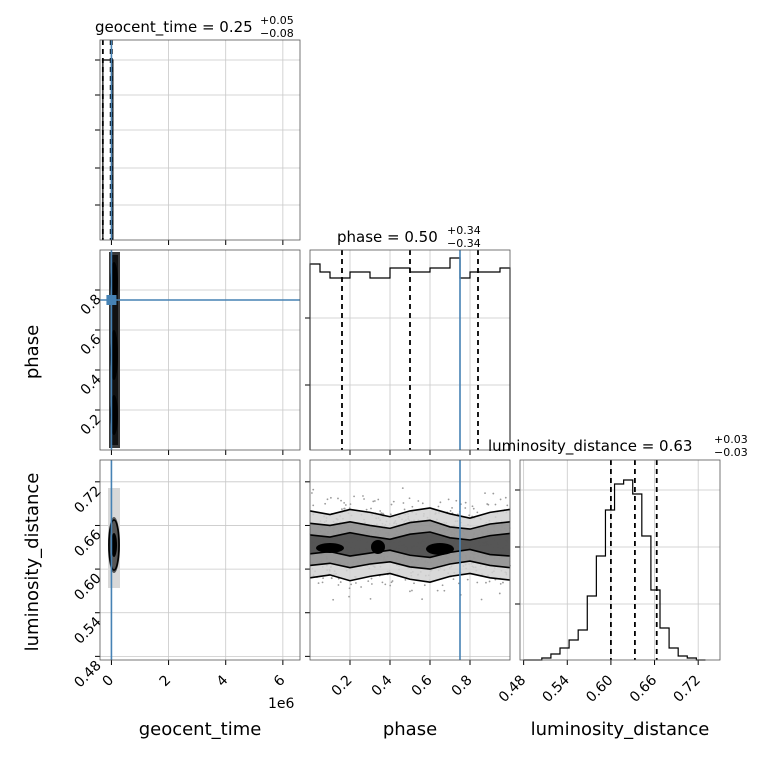 The height and width of the screenshot is (760, 760). What do you see at coordinates (643, 688) in the screenshot?
I see `ld-xtick-label-3: 0.66` at bounding box center [643, 688].